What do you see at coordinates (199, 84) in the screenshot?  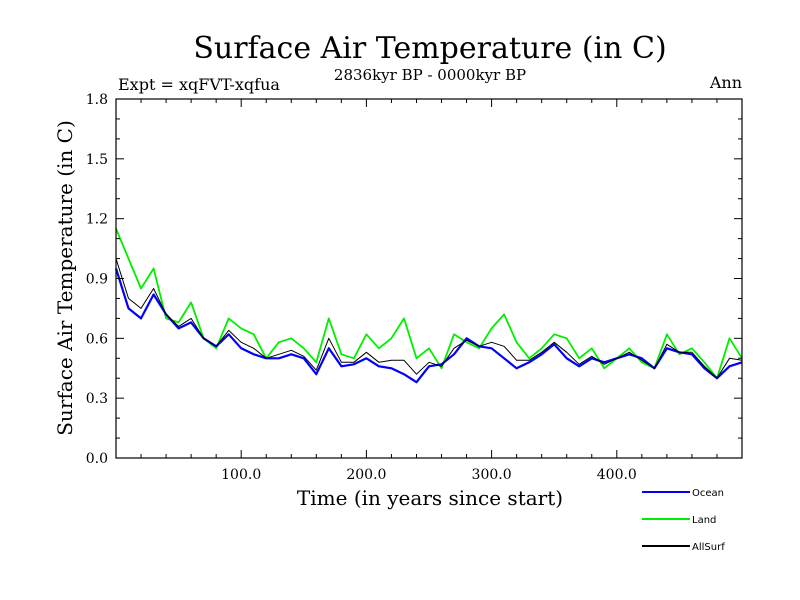 I see `experiment-label: Expt = xqFVT-xqfua` at bounding box center [199, 84].